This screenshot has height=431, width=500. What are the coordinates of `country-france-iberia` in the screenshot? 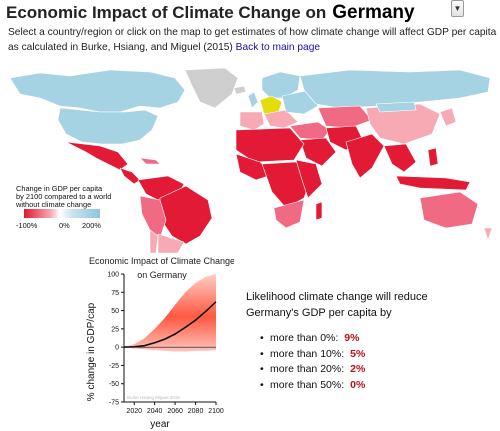 It's located at (252, 121).